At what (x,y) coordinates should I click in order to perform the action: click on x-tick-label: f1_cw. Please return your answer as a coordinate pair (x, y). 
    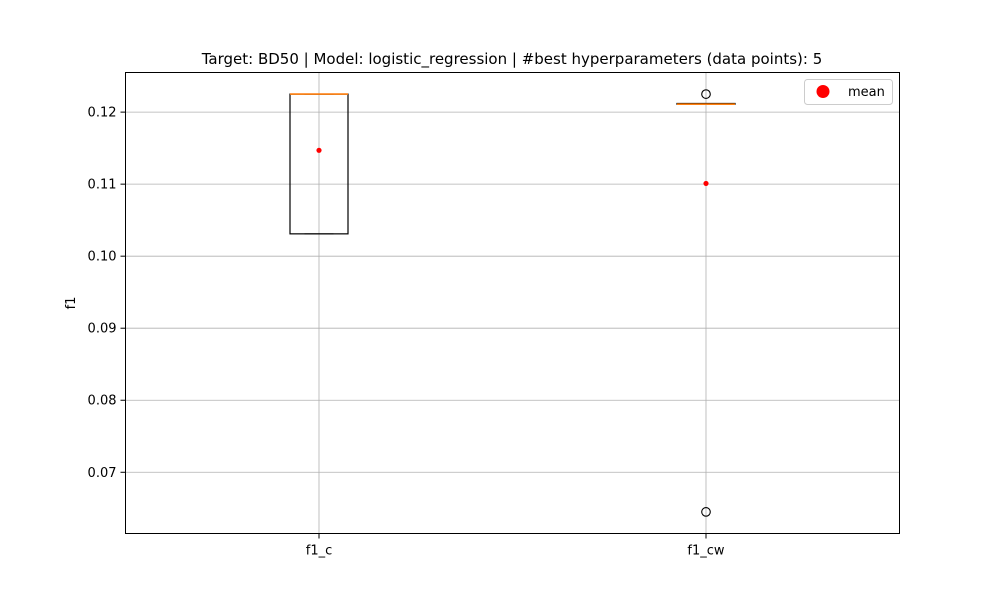
    Looking at the image, I should click on (705, 551).